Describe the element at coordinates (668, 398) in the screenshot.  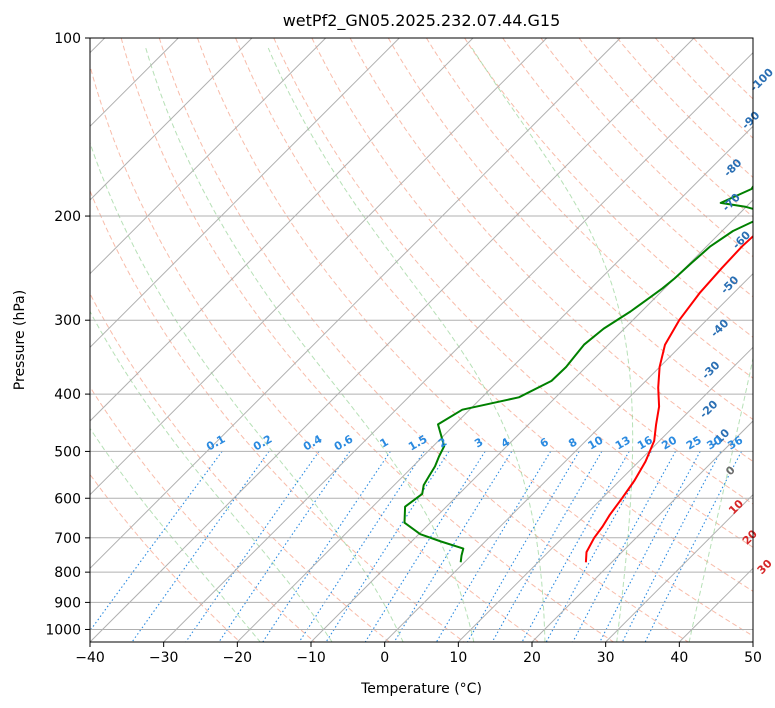
I see `temperature-line` at that location.